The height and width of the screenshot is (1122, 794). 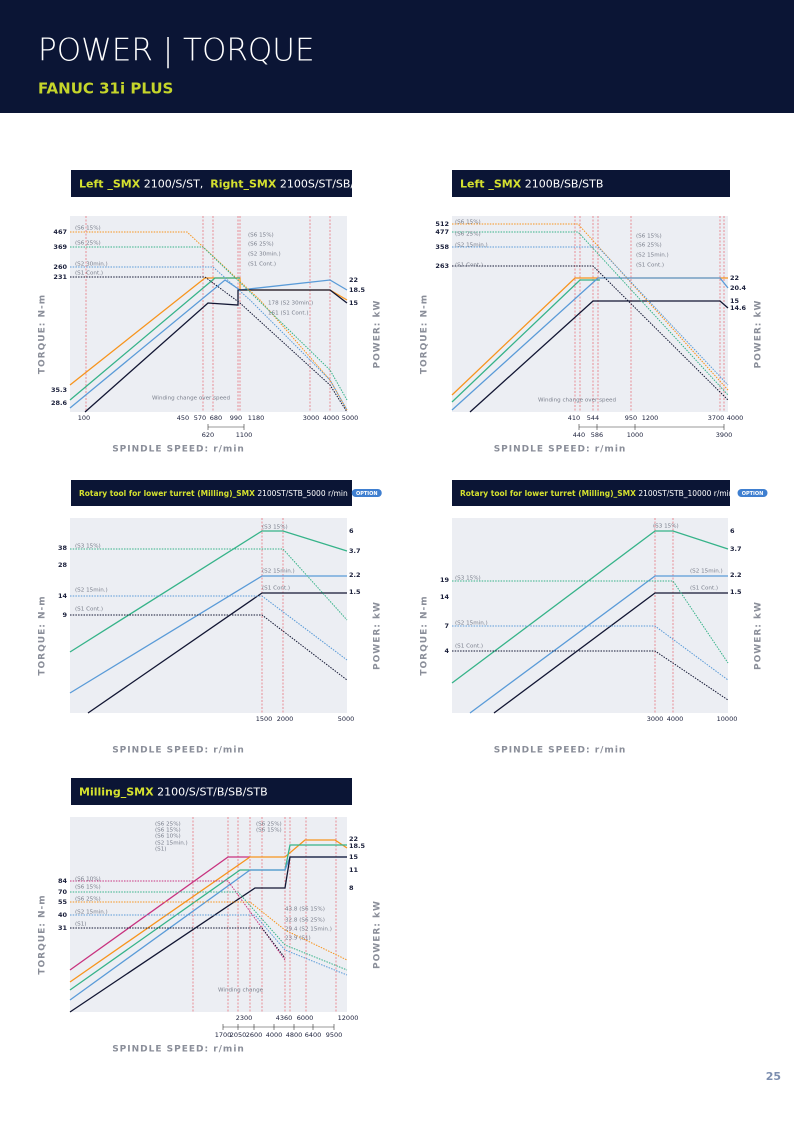 I want to click on power-tick-label: 11, so click(x=354, y=870).